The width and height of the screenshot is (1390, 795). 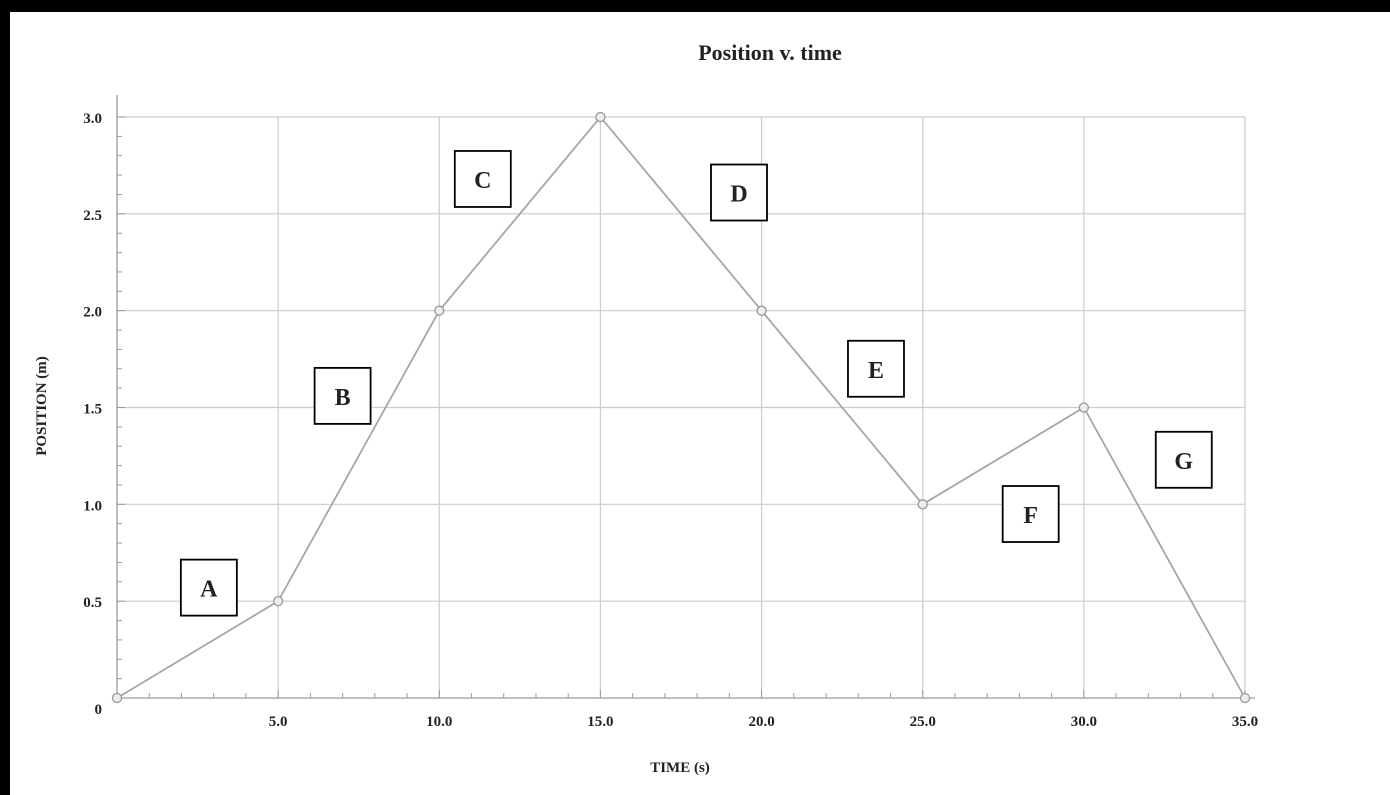 I want to click on x-axis-label: TIME (s), so click(x=680, y=768).